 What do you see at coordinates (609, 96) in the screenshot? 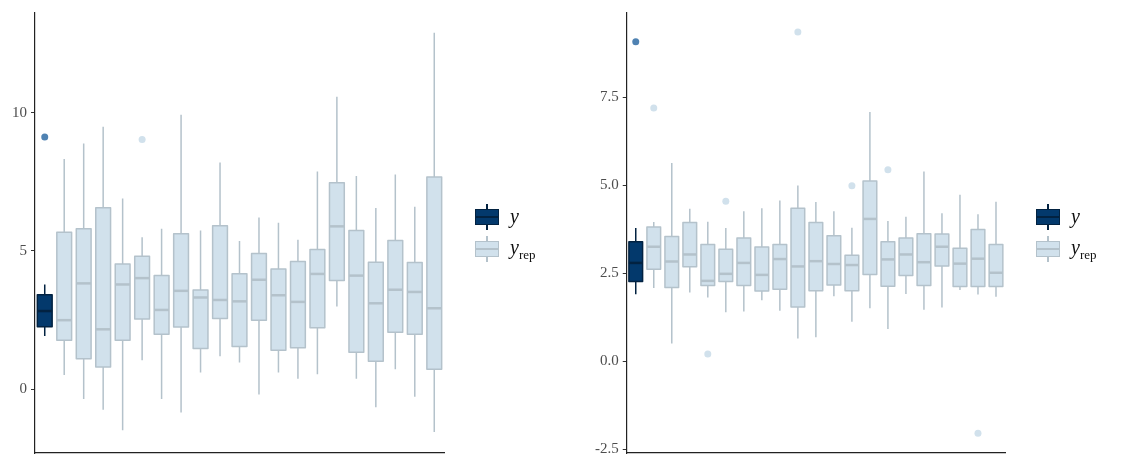
I see `y-tick-label: 7.5` at bounding box center [609, 96].